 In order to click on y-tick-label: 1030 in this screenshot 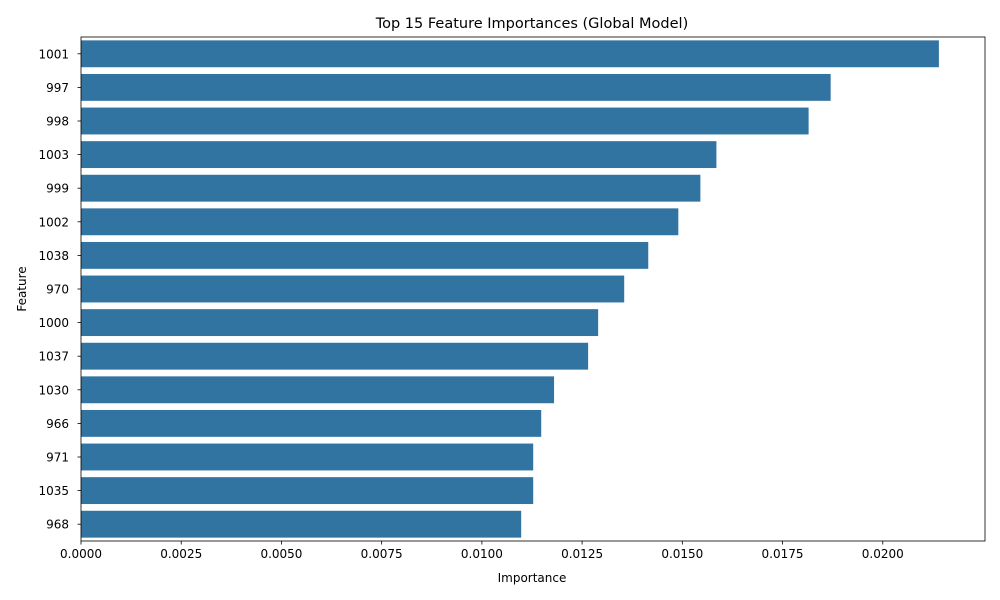, I will do `click(53, 390)`.